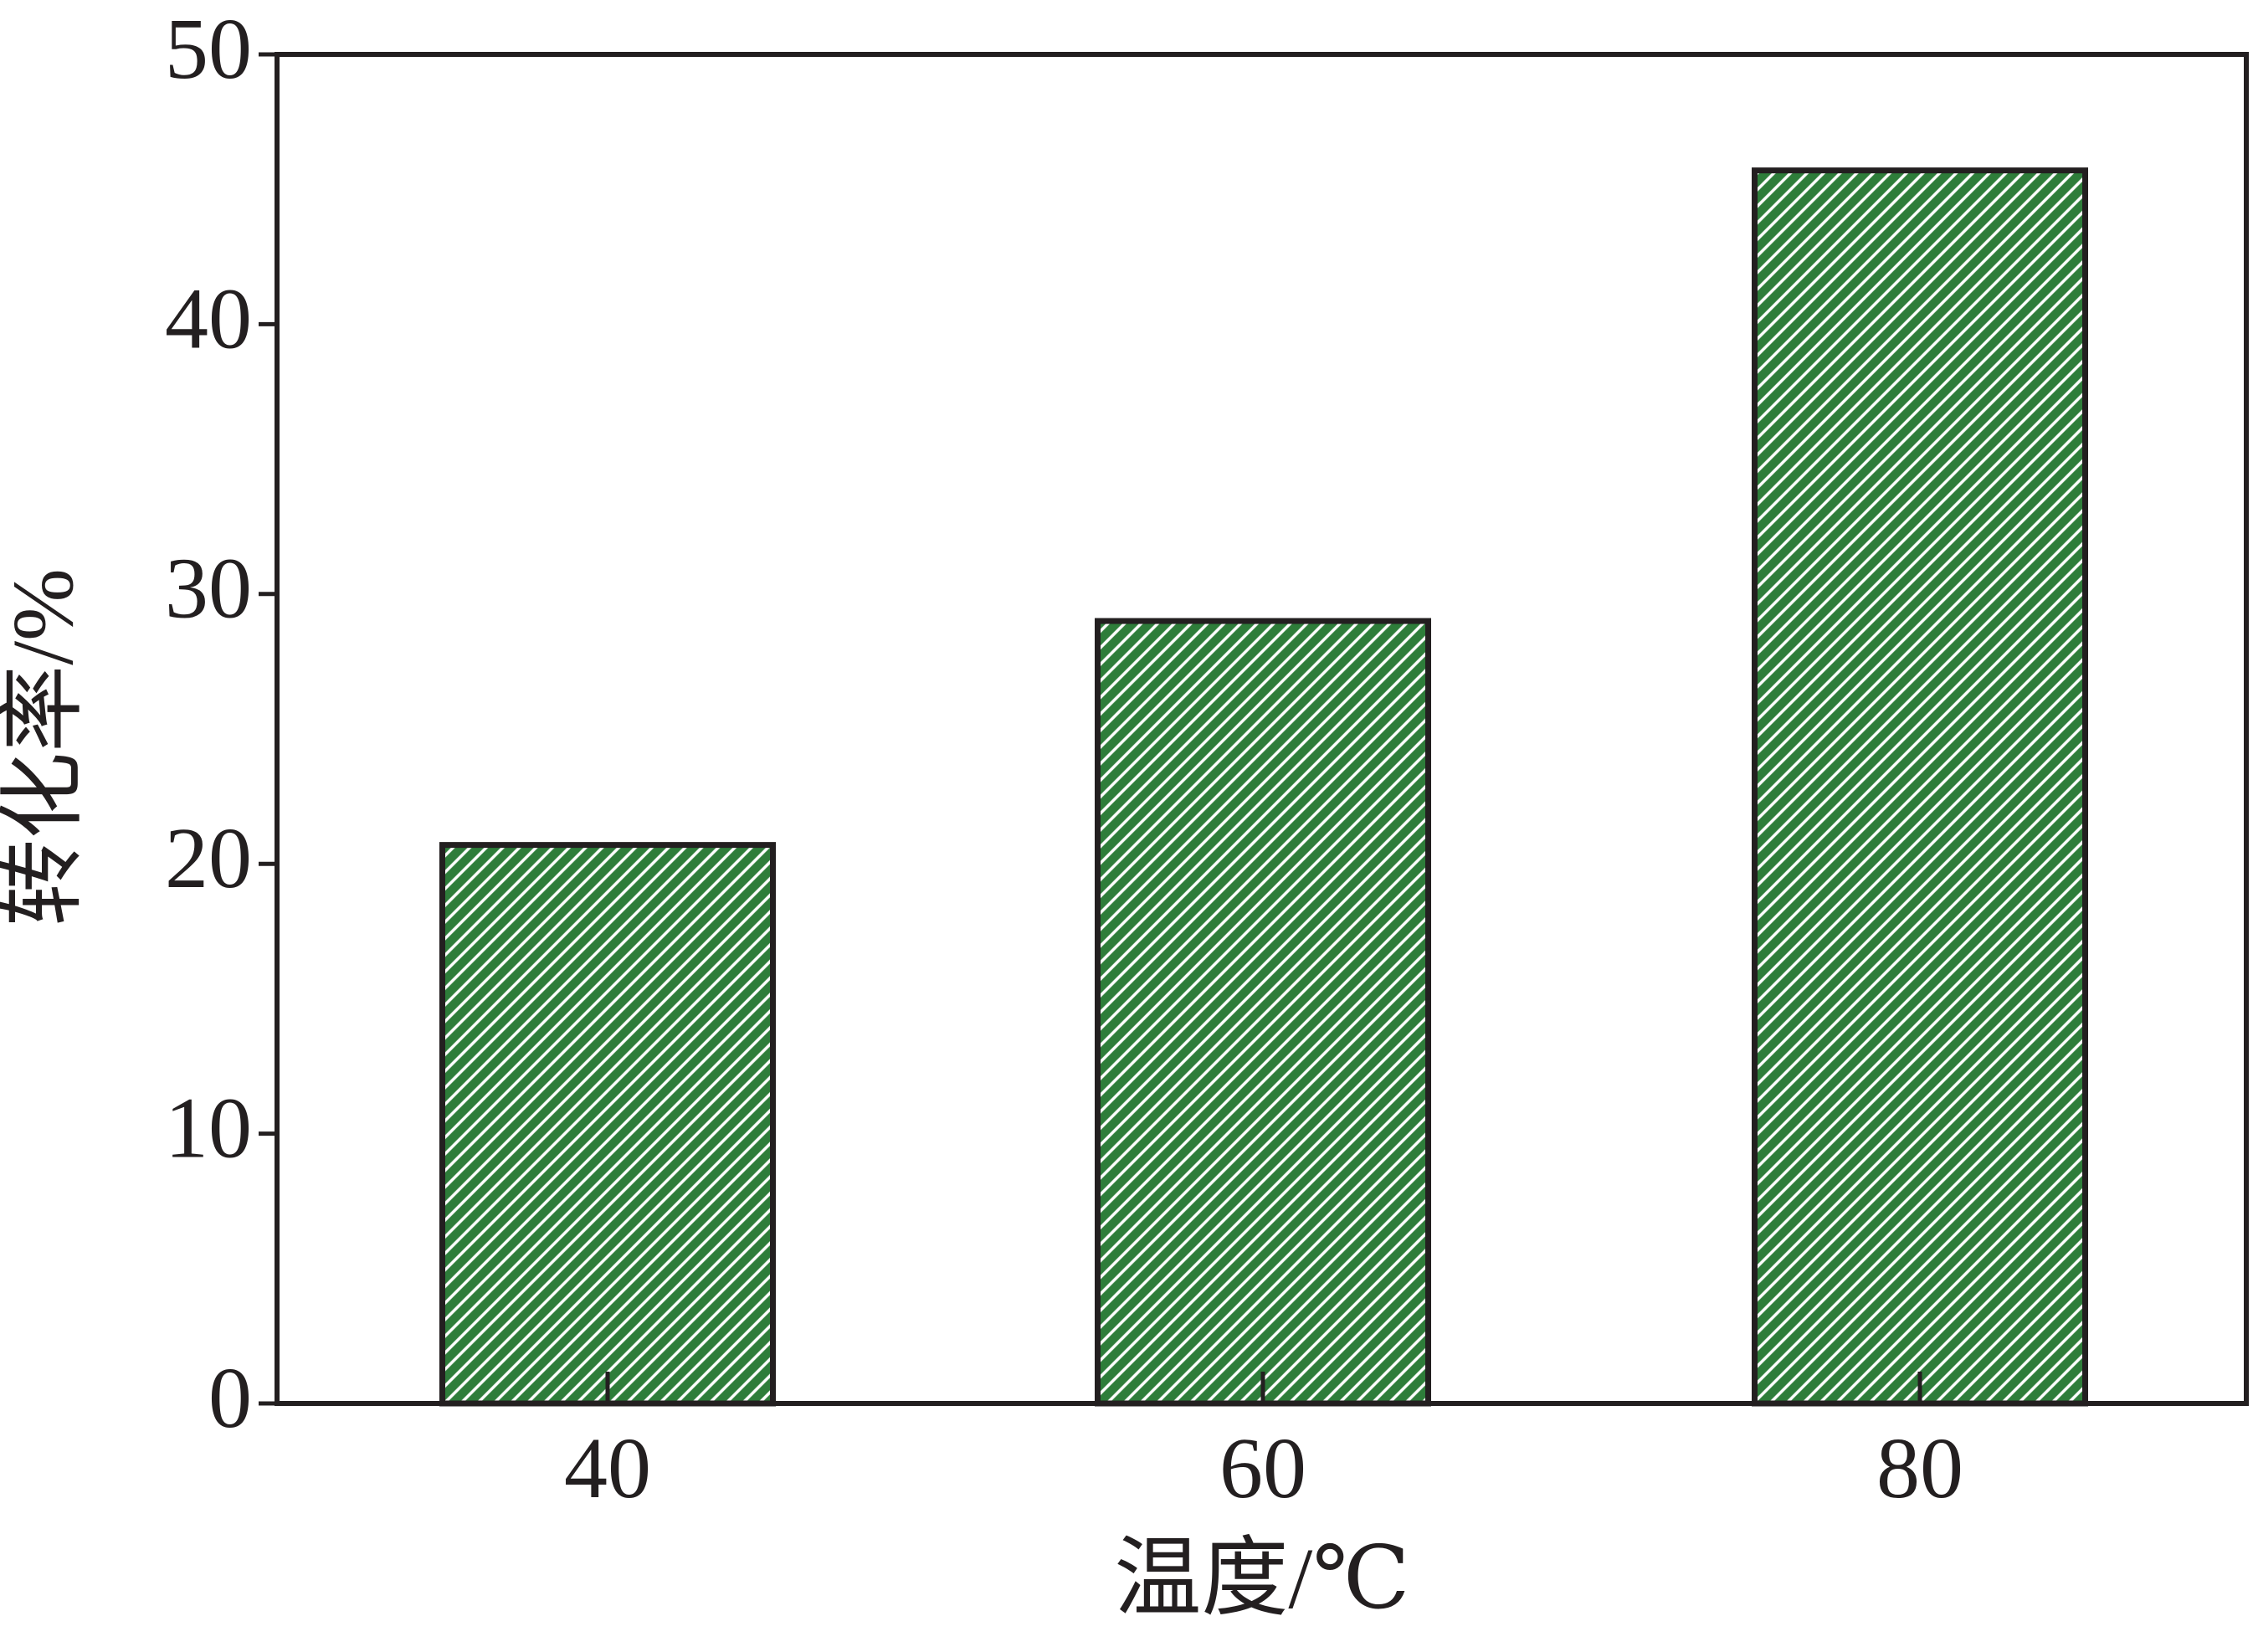  What do you see at coordinates (1262, 1579) in the screenshot?
I see `x-axis-label: 温度/℃` at bounding box center [1262, 1579].